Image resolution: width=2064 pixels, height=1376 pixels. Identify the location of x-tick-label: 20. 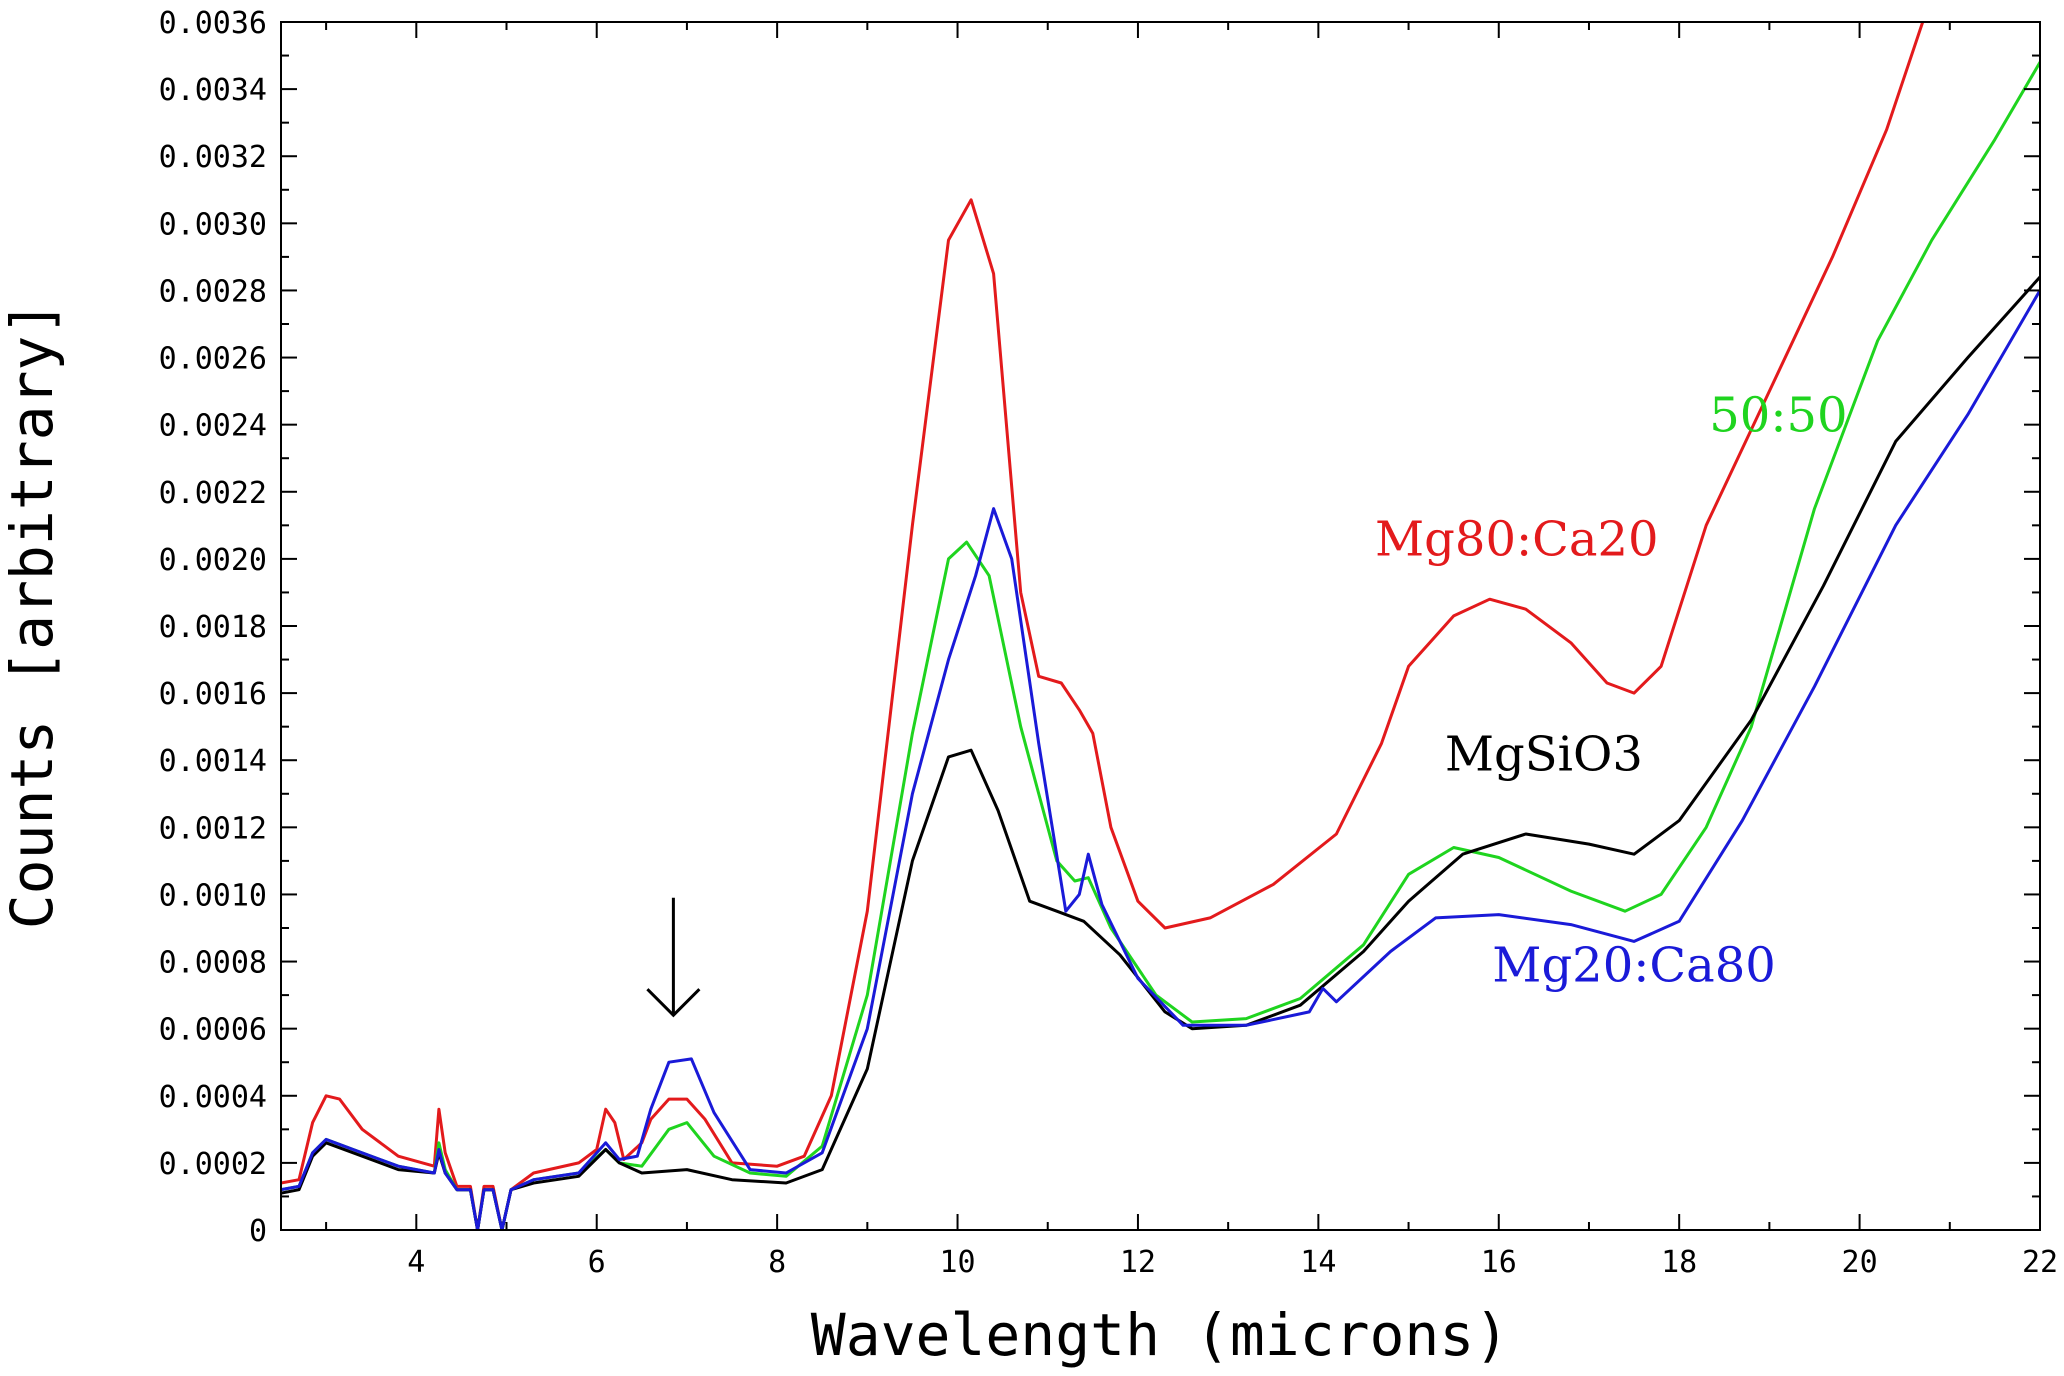
(1860, 1262).